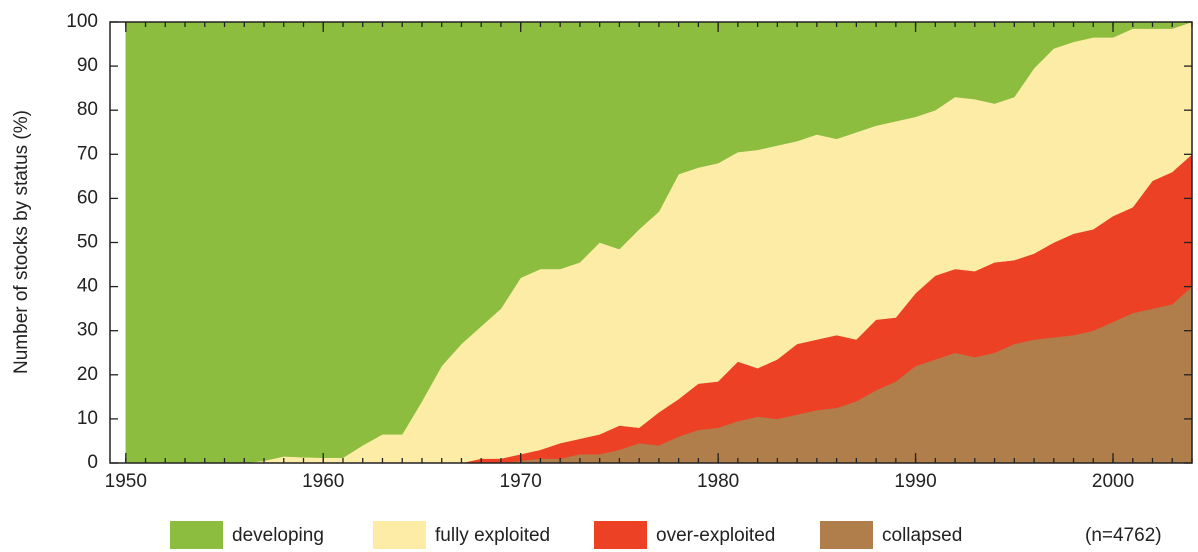 The width and height of the screenshot is (1198, 552). I want to click on y-tick-label: 50, so click(87, 242).